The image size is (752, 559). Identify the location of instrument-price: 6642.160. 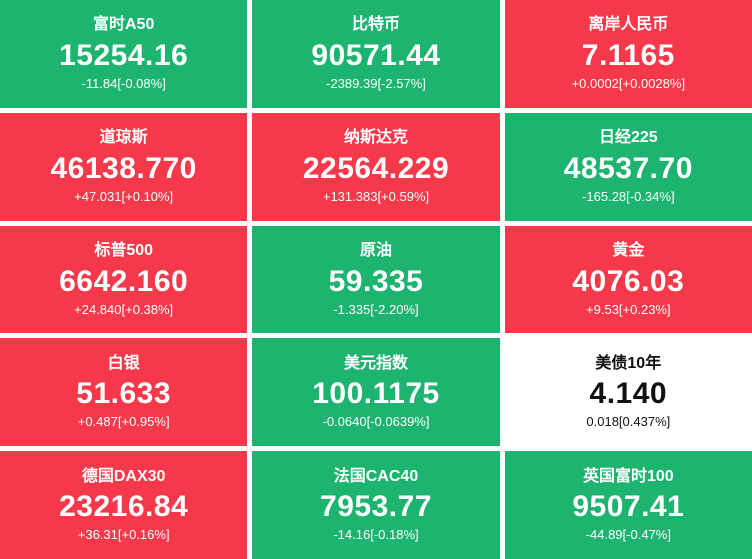
(124, 281).